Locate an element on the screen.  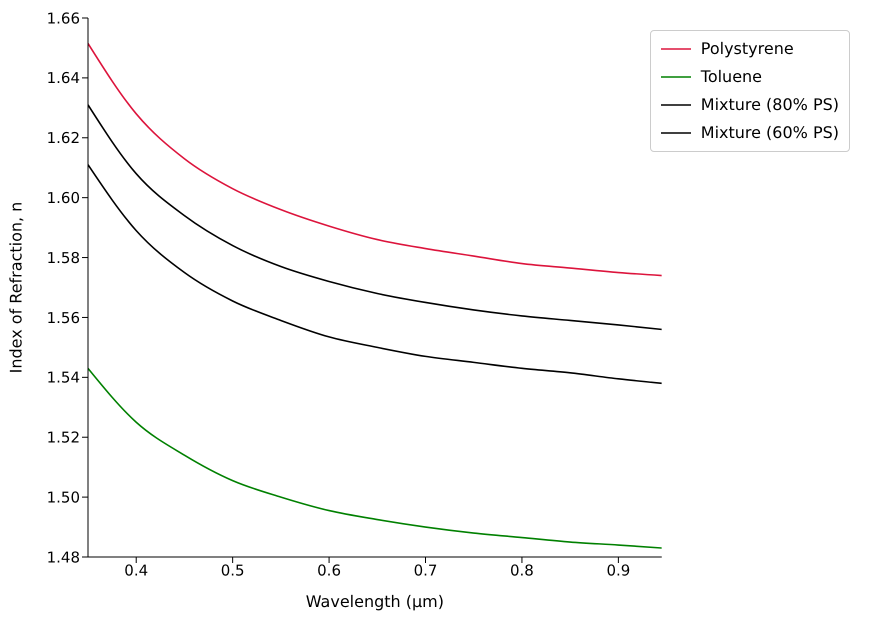
legend-label: Mixture (60% PS) is located at coordinates (769, 133).